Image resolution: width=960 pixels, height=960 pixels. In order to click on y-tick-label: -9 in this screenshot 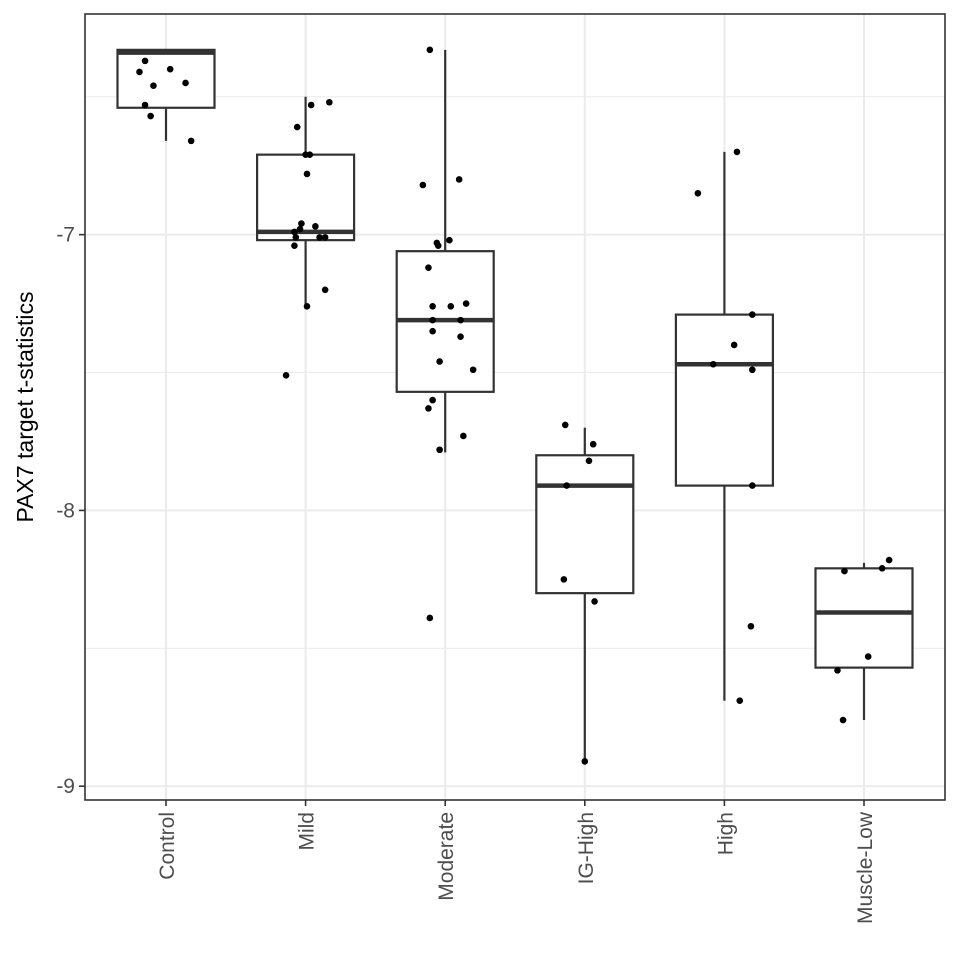, I will do `click(65, 786)`.